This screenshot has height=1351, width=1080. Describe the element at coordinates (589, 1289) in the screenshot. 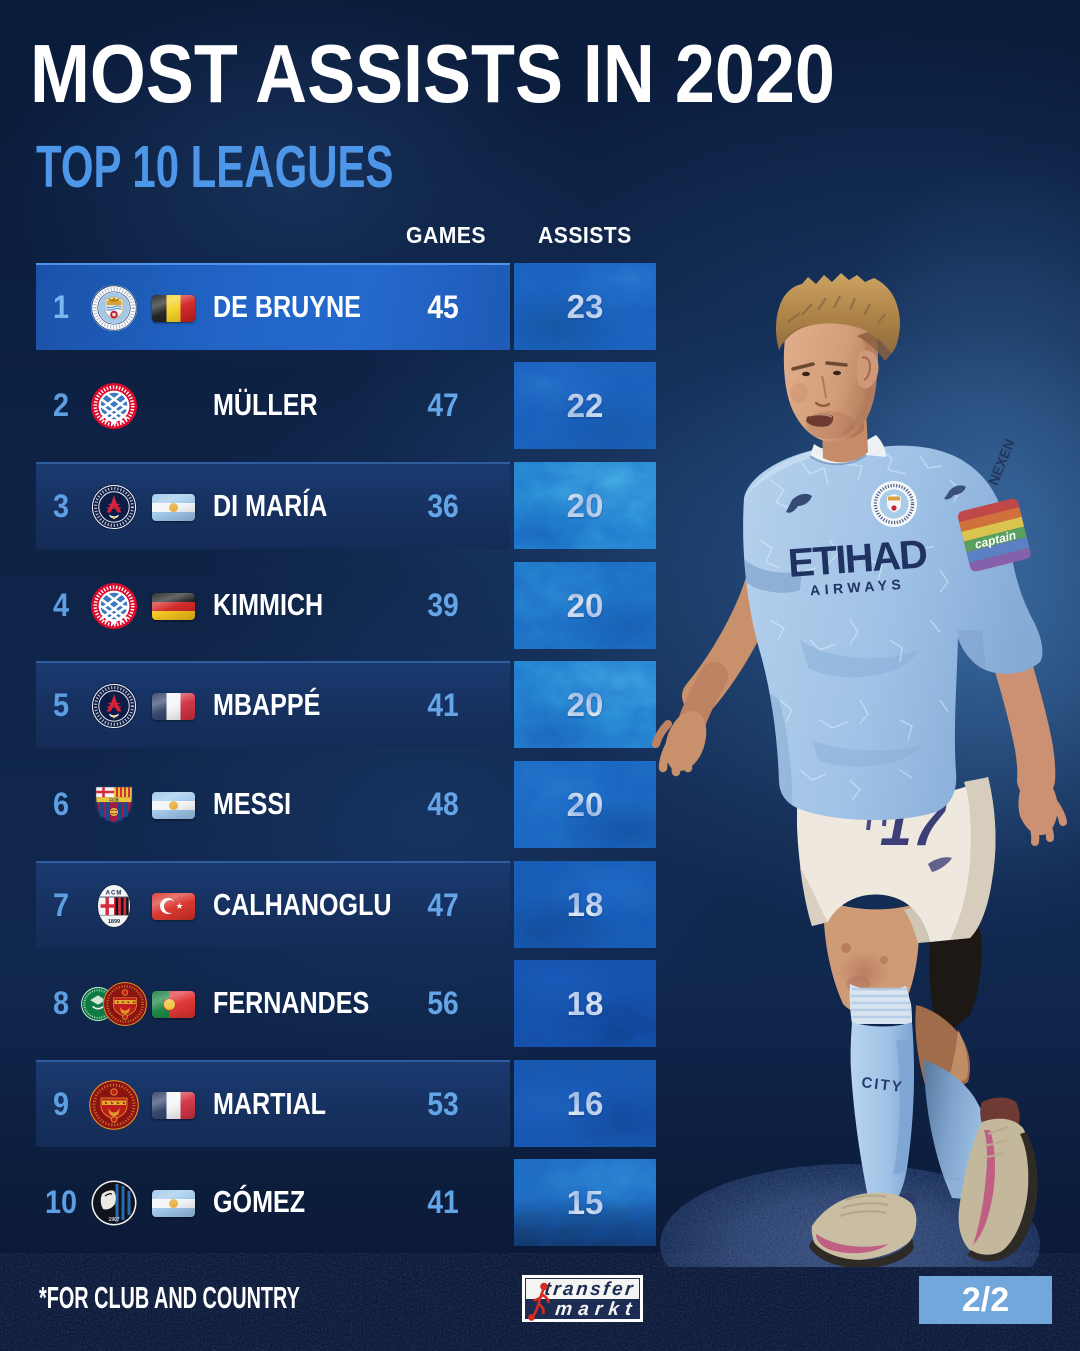

I see `svg-text: transfer` at that location.